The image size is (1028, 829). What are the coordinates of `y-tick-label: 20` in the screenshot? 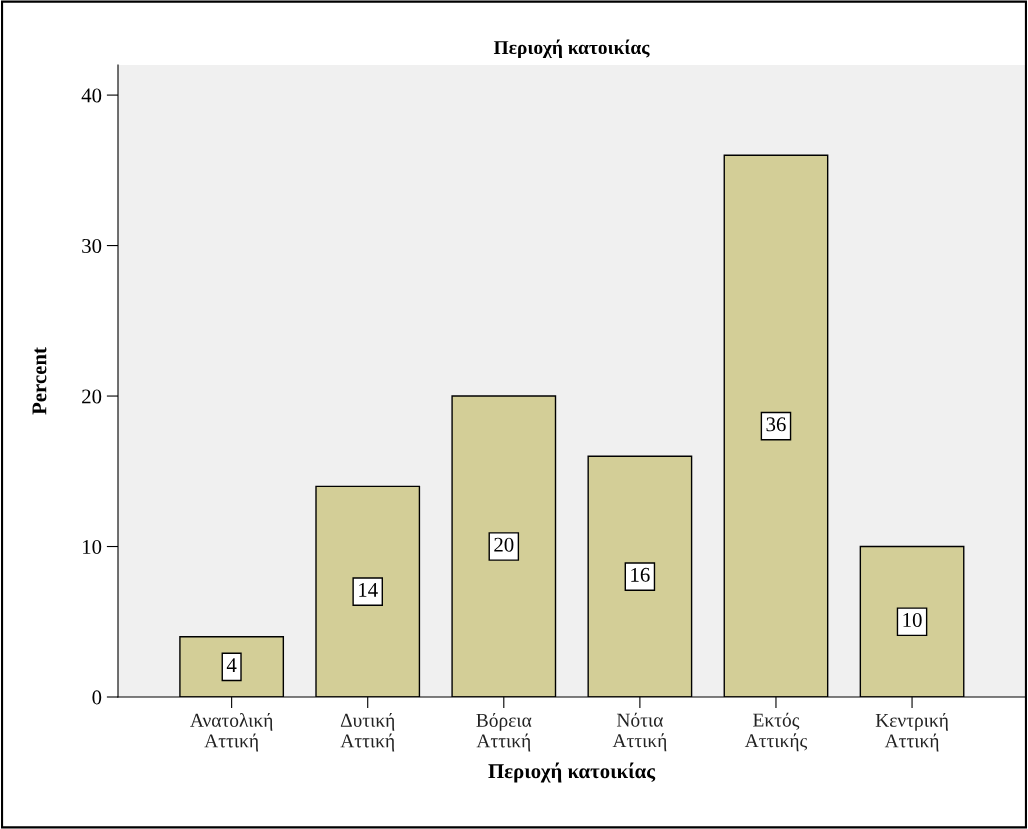 It's located at (92, 396).